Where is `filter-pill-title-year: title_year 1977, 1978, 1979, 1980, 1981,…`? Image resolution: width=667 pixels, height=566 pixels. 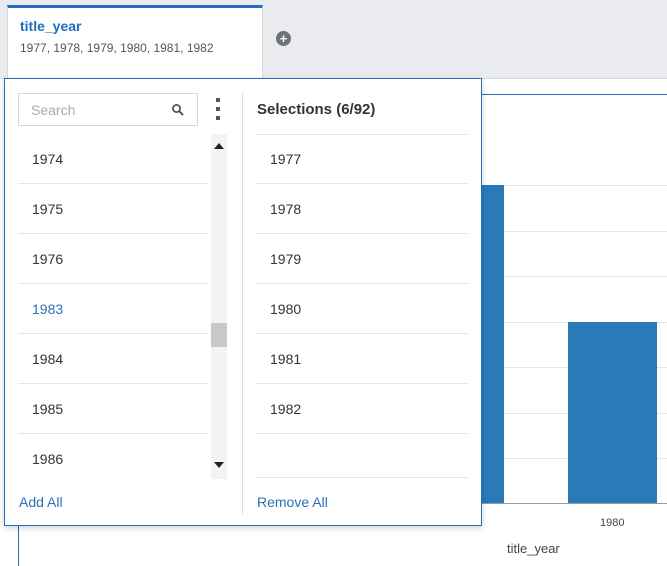 filter-pill-title-year: title_year 1977, 1978, 1979, 1980, 1981,… is located at coordinates (135, 41).